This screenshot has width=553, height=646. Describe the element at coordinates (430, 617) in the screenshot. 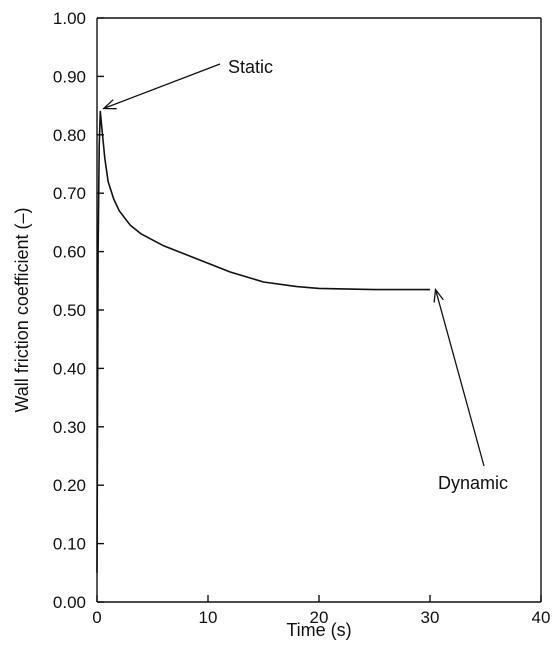

I see `x-tick-label: 30` at that location.